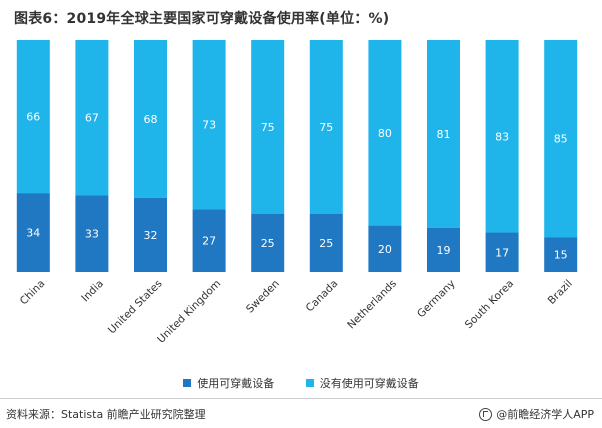 The image size is (602, 428). What do you see at coordinates (301, 383) in the screenshot?
I see `legend: 使用可穿戴设备 没有使用可穿戴设备` at bounding box center [301, 383].